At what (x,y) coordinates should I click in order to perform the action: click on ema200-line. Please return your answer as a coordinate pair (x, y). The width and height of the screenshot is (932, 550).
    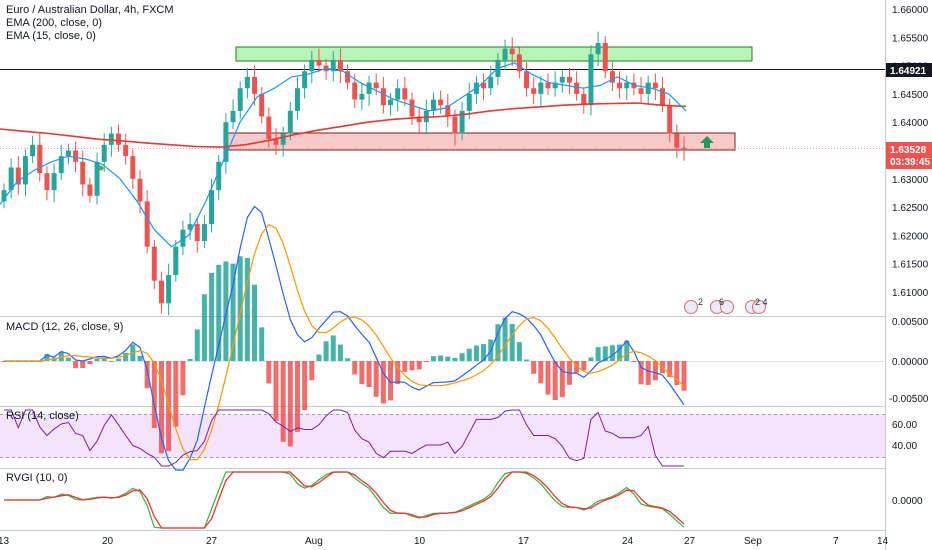
    Looking at the image, I should click on (343, 125).